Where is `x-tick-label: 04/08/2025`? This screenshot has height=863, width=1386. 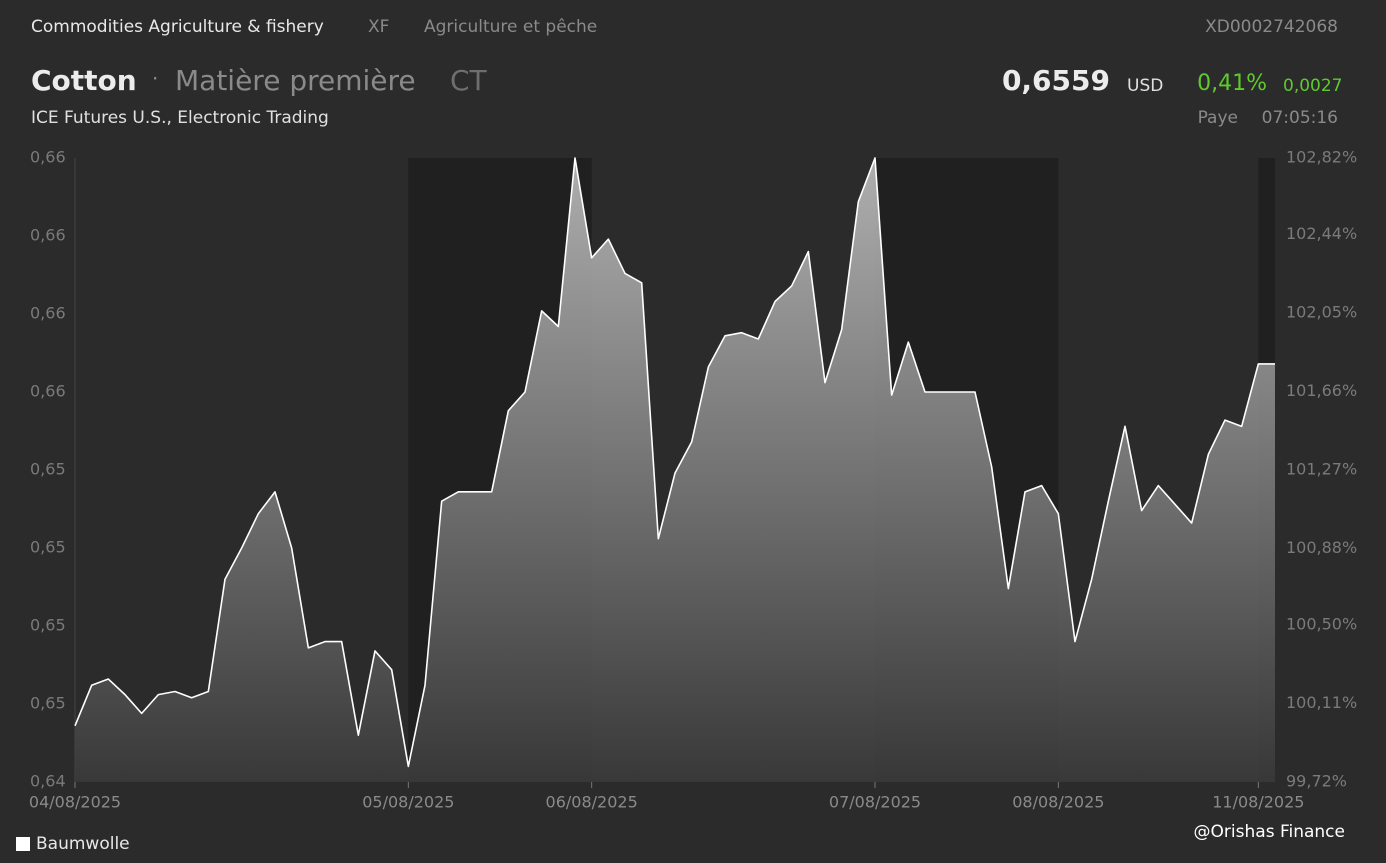 x-tick-label: 04/08/2025 is located at coordinates (75, 802).